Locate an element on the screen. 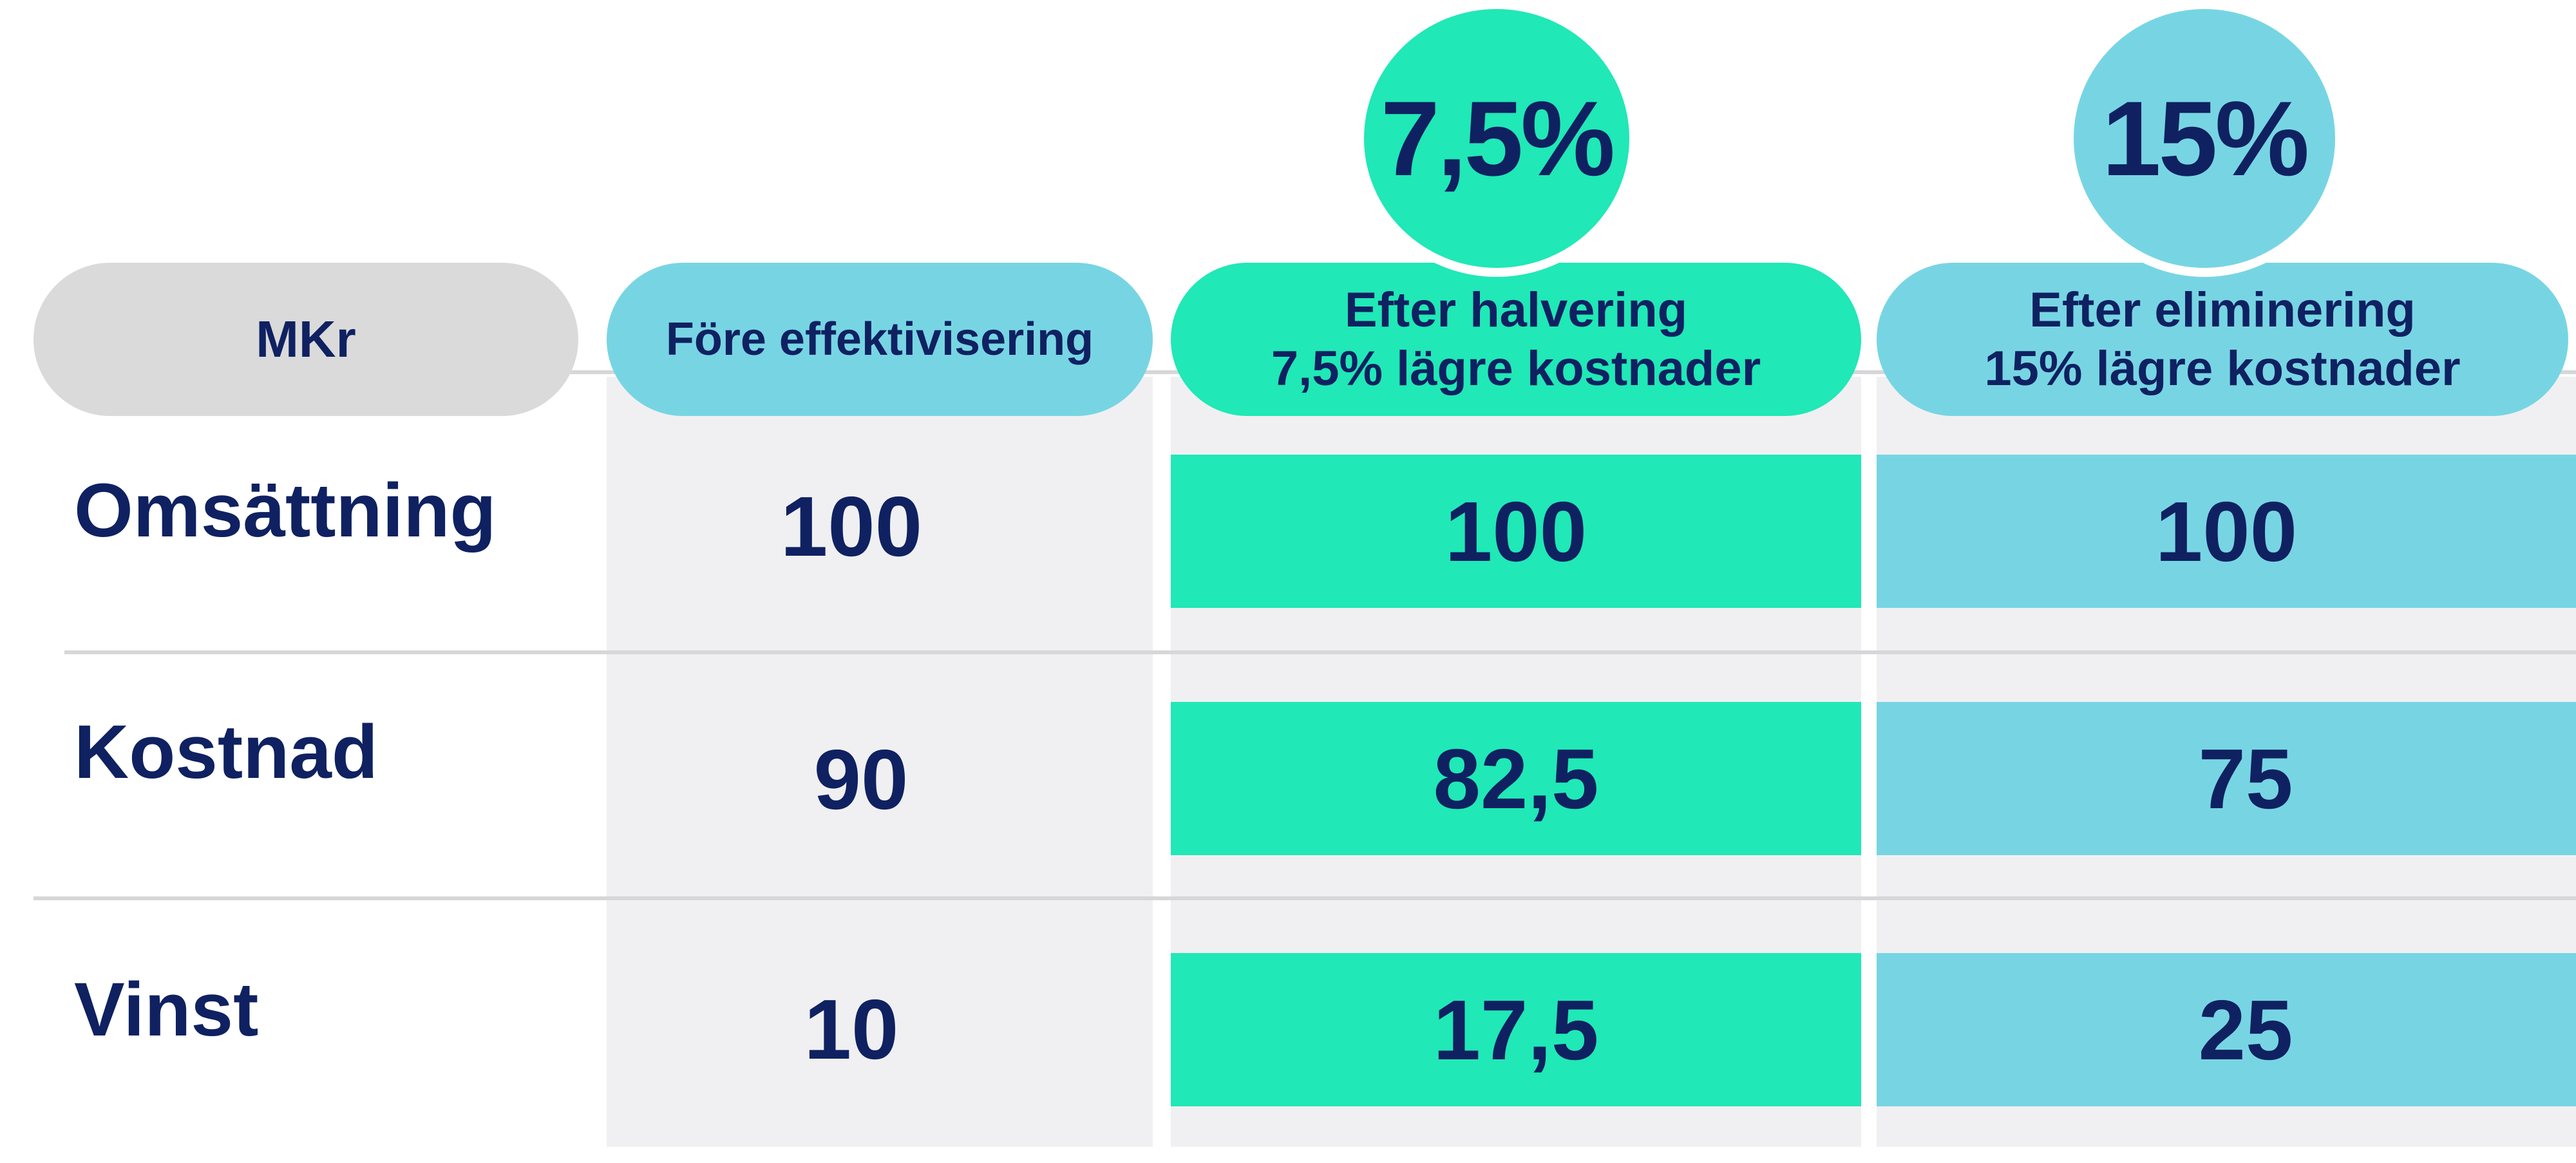 Image resolution: width=2576 pixels, height=1163 pixels. badge-circle-eliminering: 15% is located at coordinates (2204, 138).